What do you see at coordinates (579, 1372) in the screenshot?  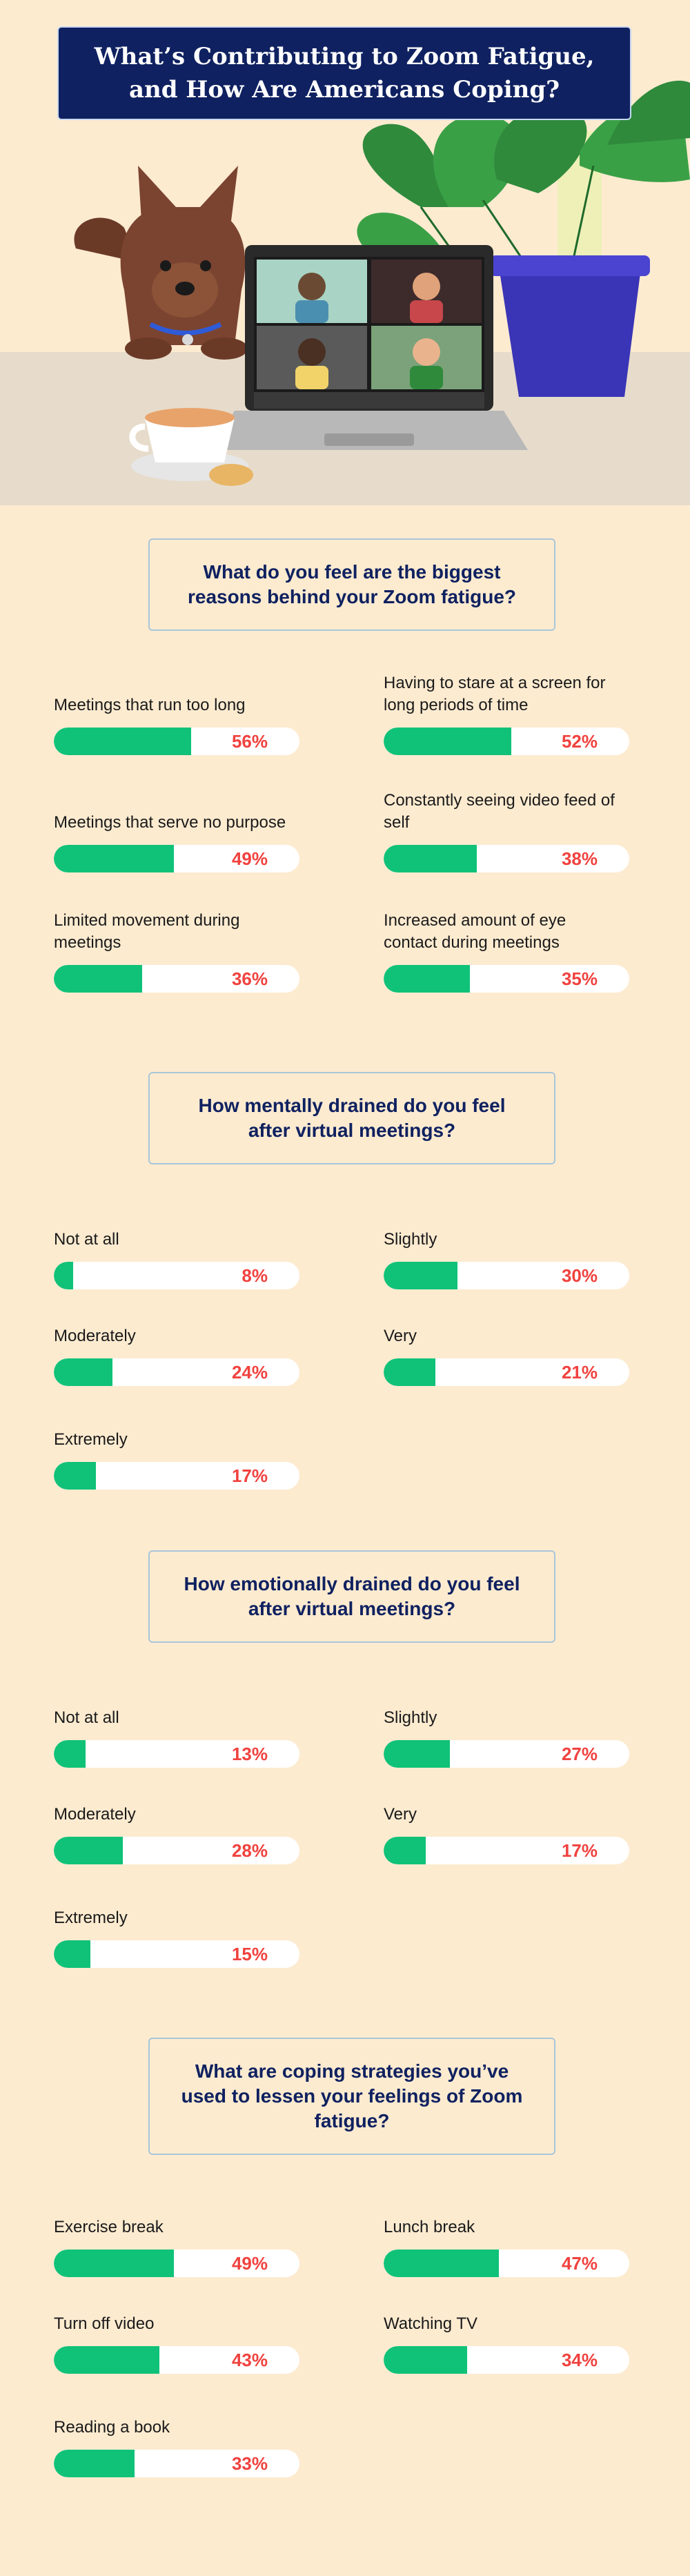 I see `percent-label: 21%` at bounding box center [579, 1372].